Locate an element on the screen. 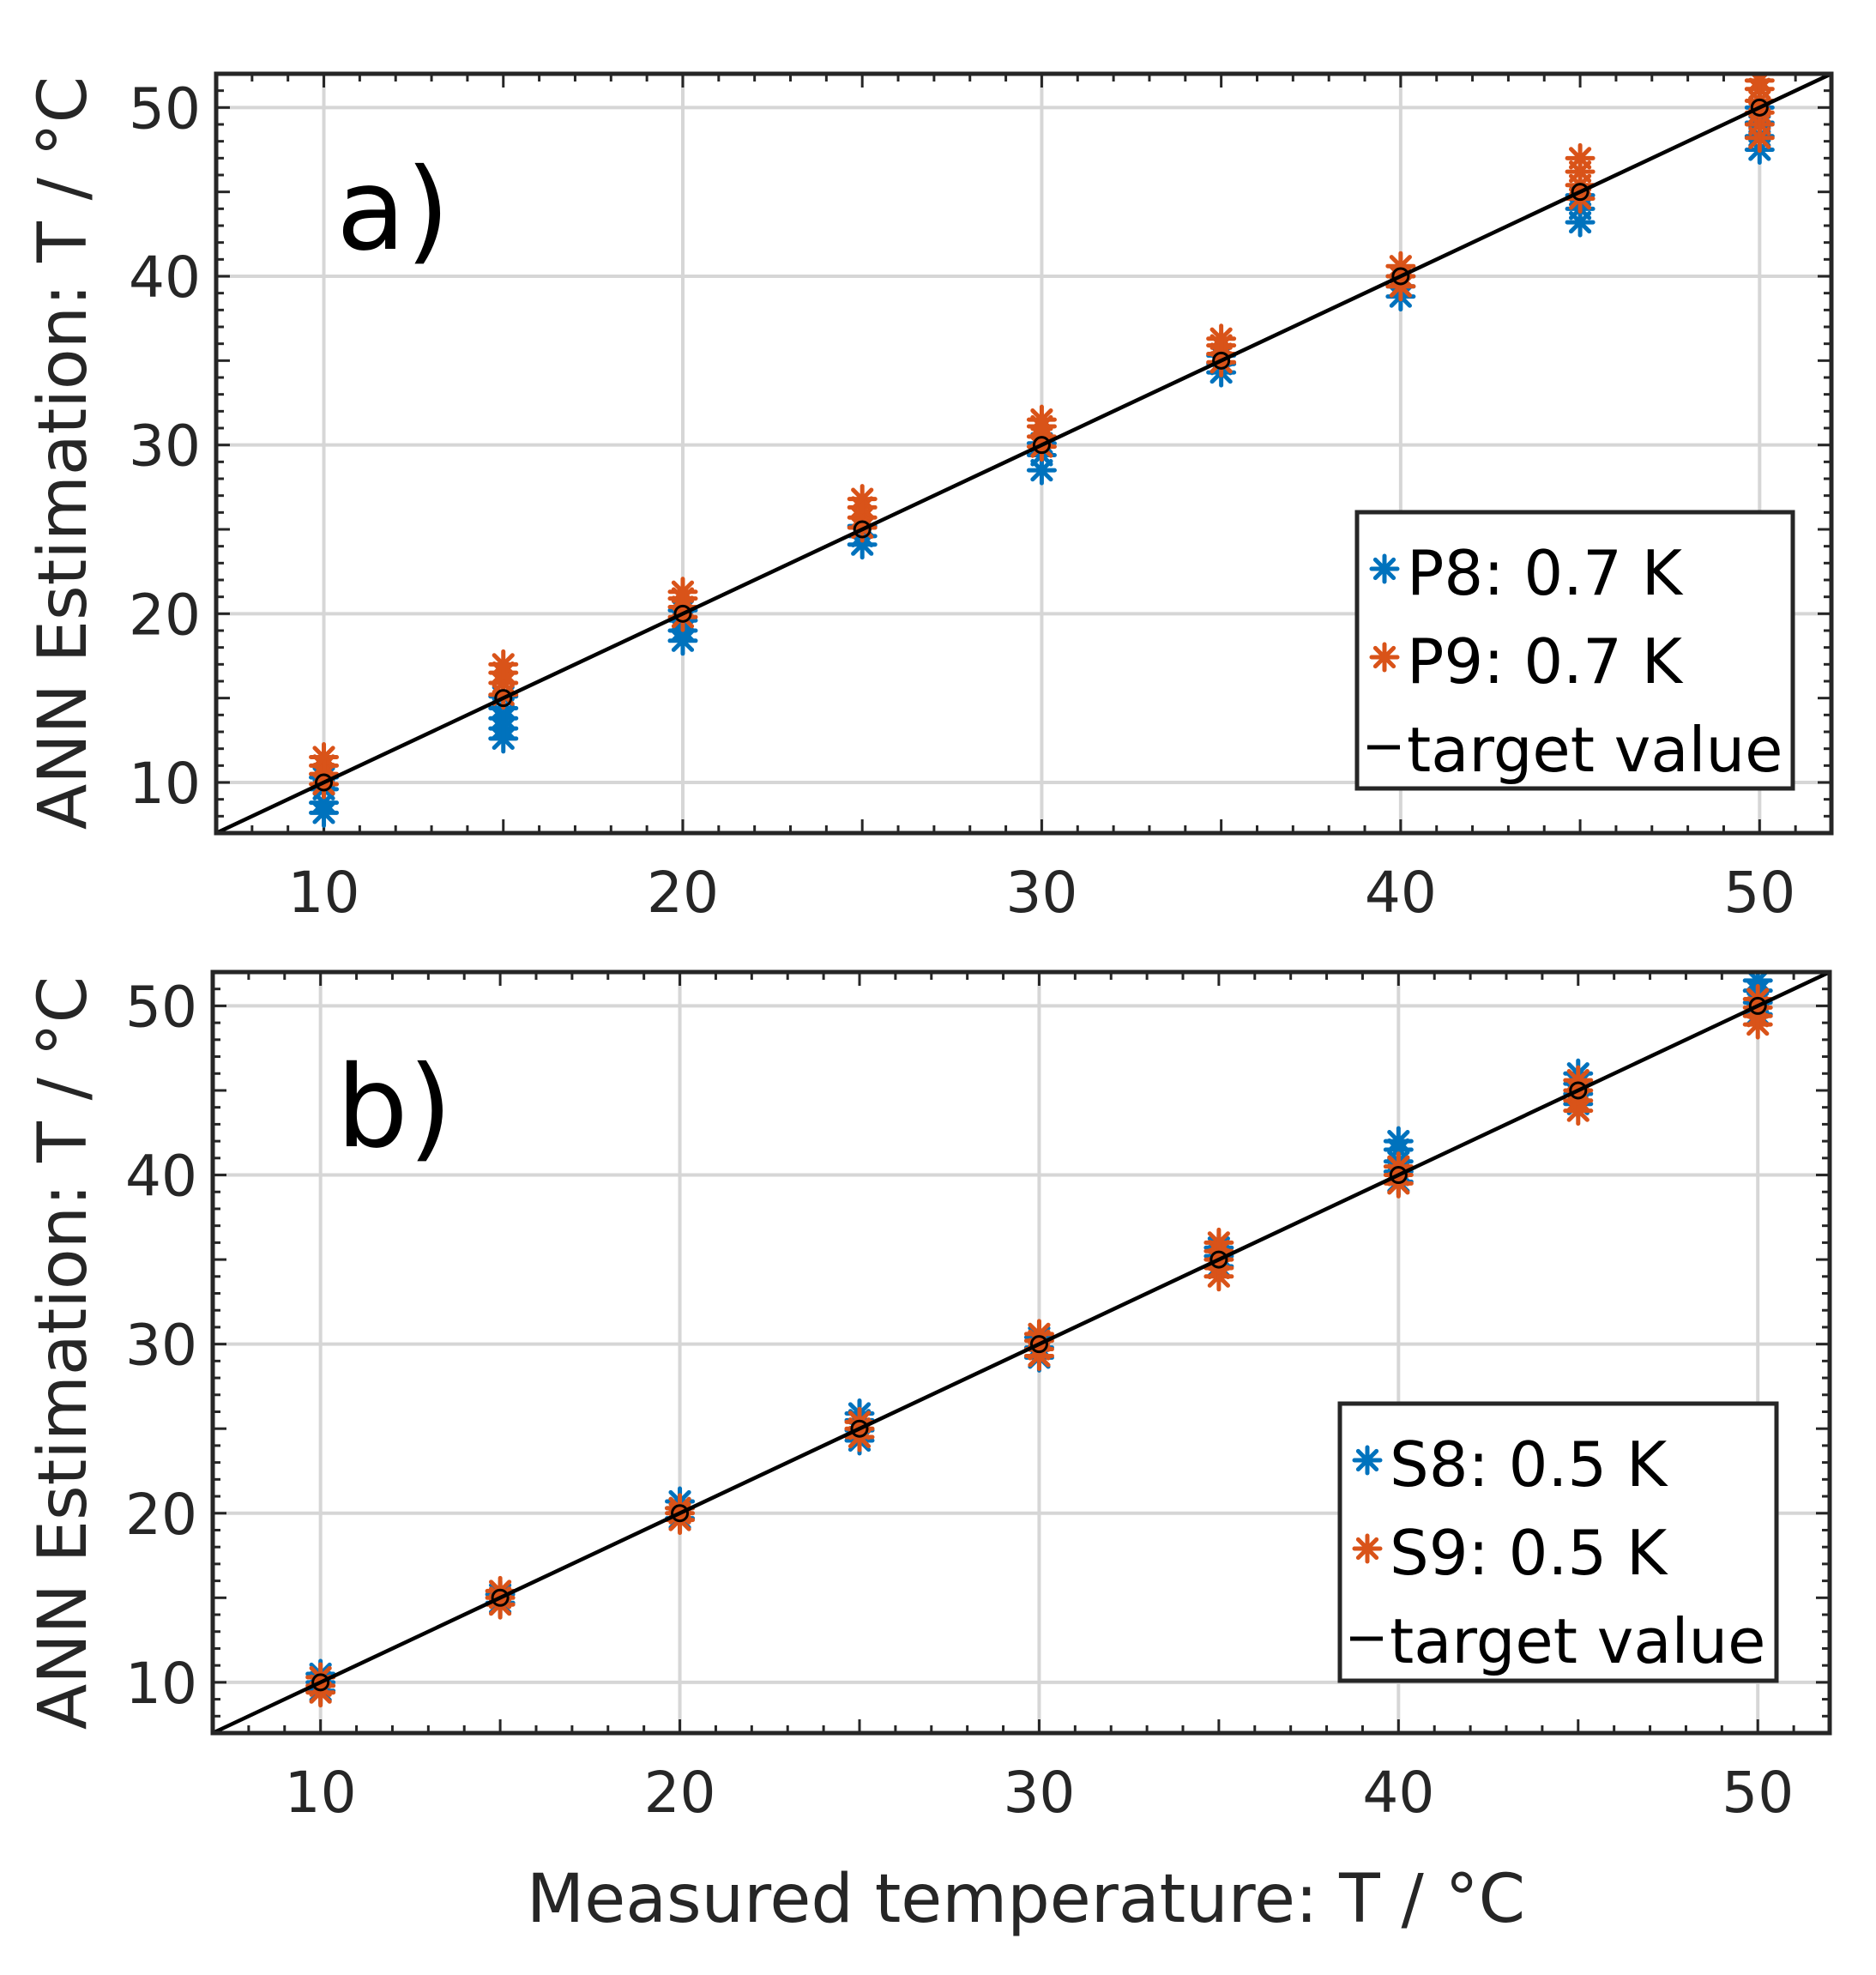 This screenshot has height=1975, width=1876. x-axis-label: Measured temperature: T / °C is located at coordinates (1026, 1899).